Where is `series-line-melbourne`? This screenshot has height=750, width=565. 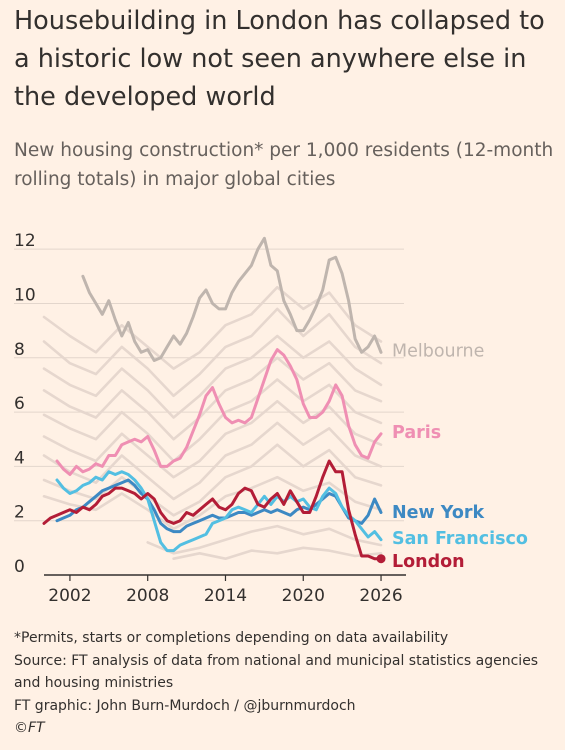
series-line-melbourne is located at coordinates (232, 299).